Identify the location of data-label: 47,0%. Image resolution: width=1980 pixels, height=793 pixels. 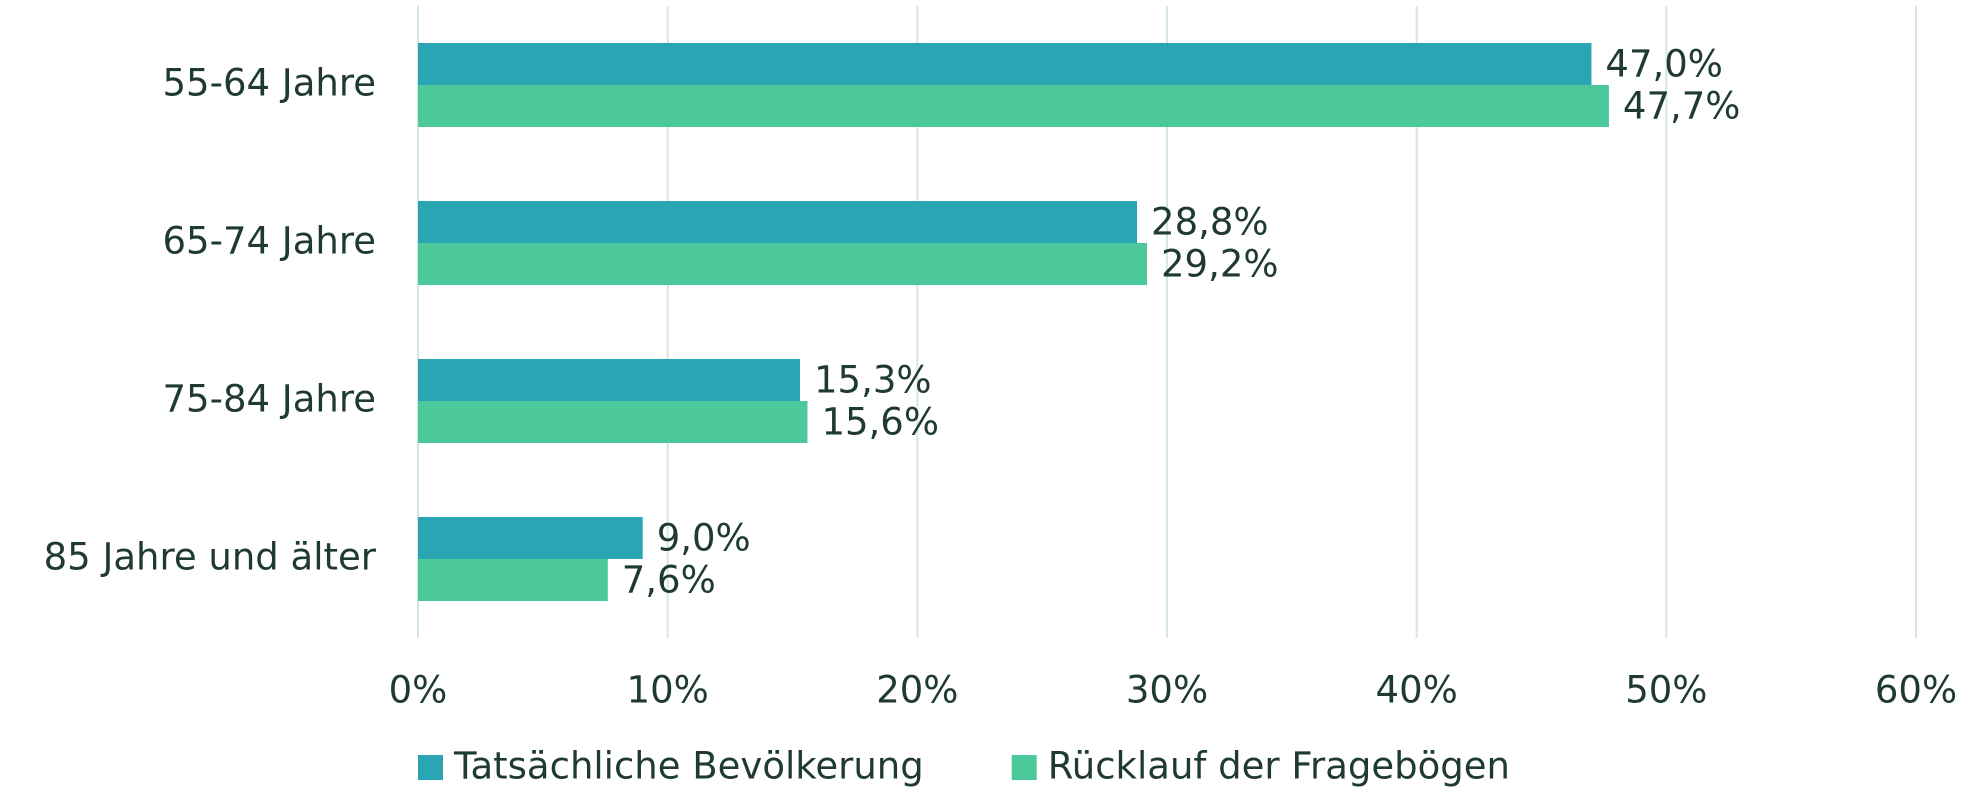
(1664, 64).